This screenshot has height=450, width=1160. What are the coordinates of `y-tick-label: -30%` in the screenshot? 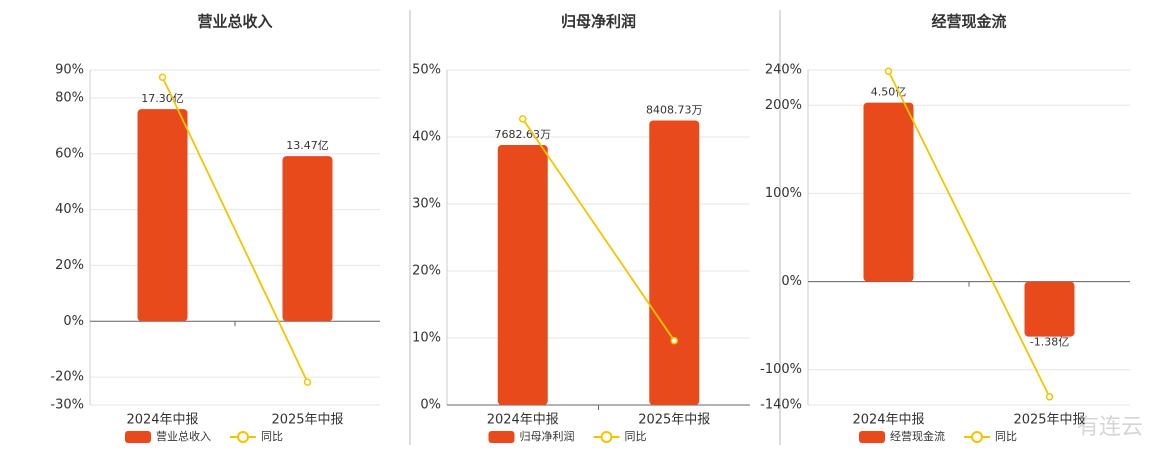 It's located at (67, 405).